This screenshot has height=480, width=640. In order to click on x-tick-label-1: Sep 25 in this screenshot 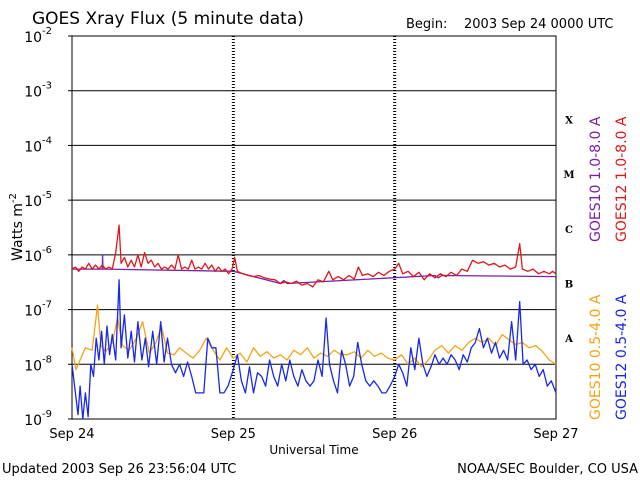, I will do `click(233, 434)`.